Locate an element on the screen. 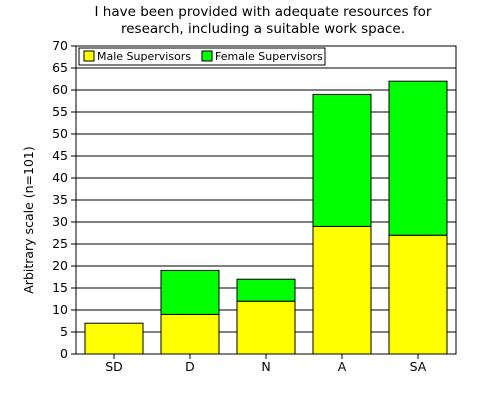  legend-label-female: Female Supervisors is located at coordinates (269, 56).